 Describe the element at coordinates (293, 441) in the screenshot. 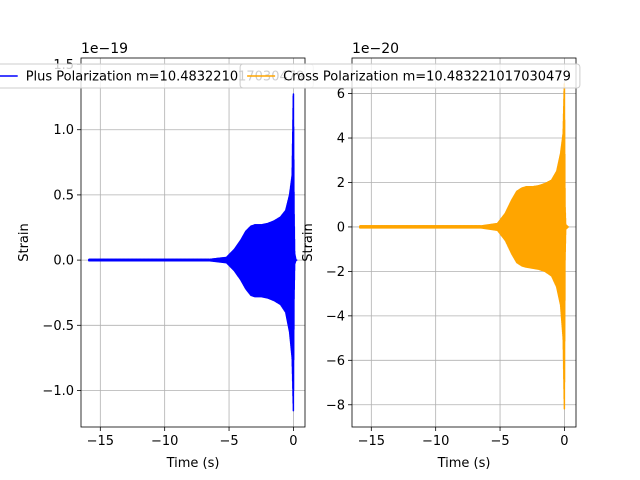

I see `plus-x-tick-label: 0` at that location.